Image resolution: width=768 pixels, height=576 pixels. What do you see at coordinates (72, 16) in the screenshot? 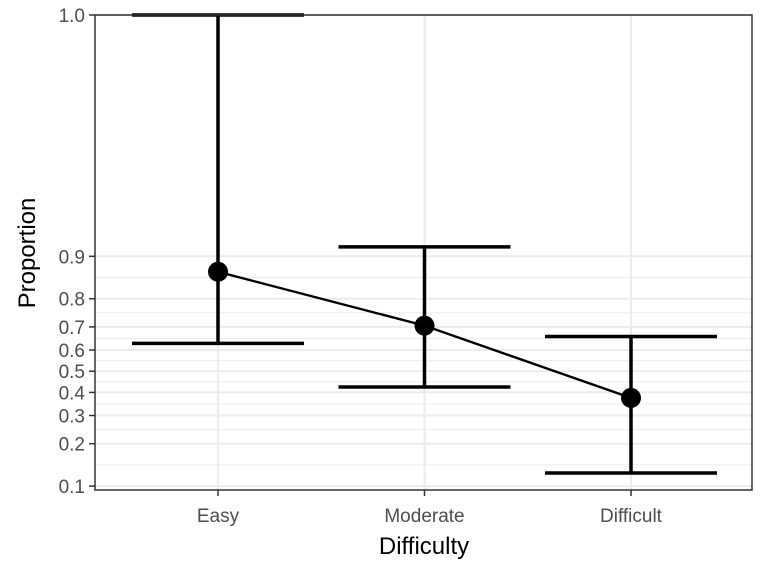
I see `y-tick-label: 1.0` at bounding box center [72, 16].